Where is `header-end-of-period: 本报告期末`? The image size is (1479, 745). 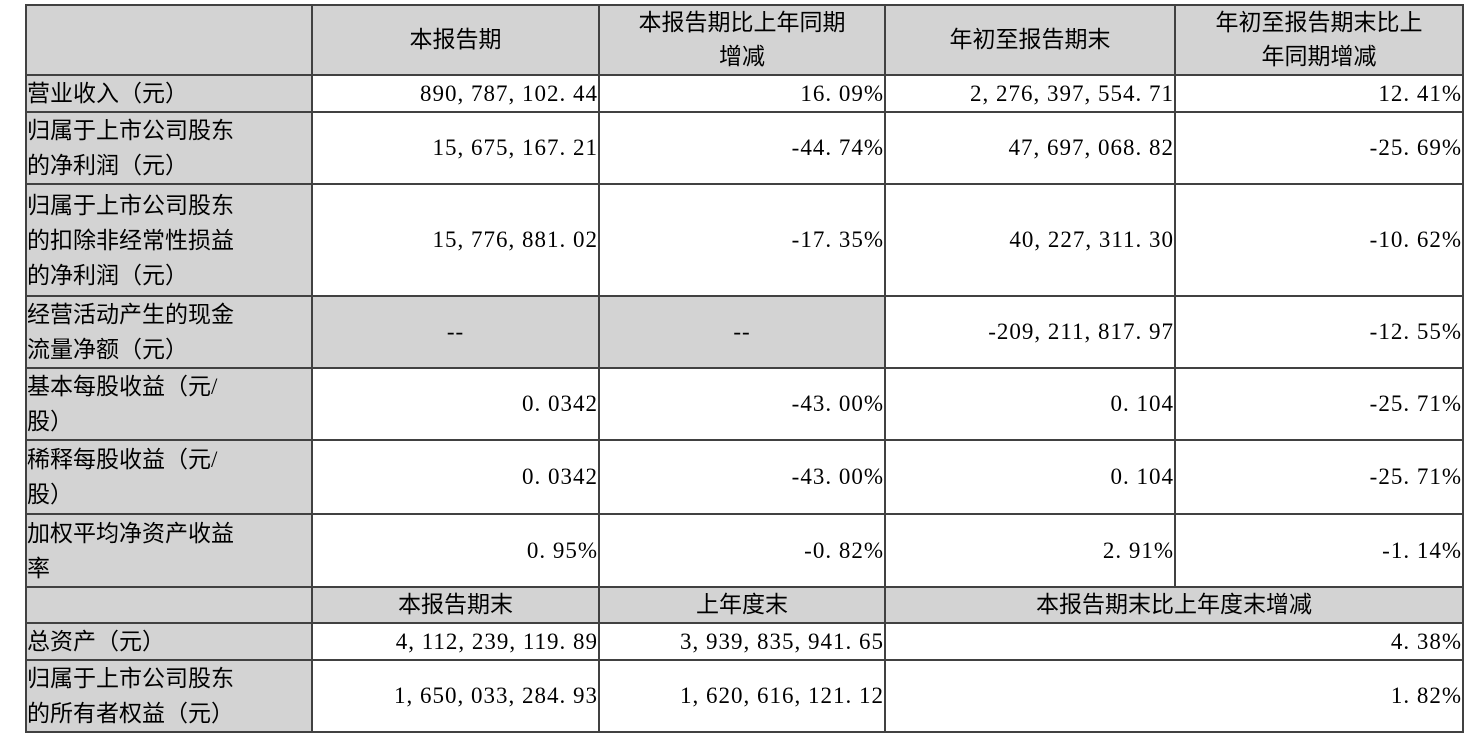 header-end-of-period: 本报告期末 is located at coordinates (455, 605).